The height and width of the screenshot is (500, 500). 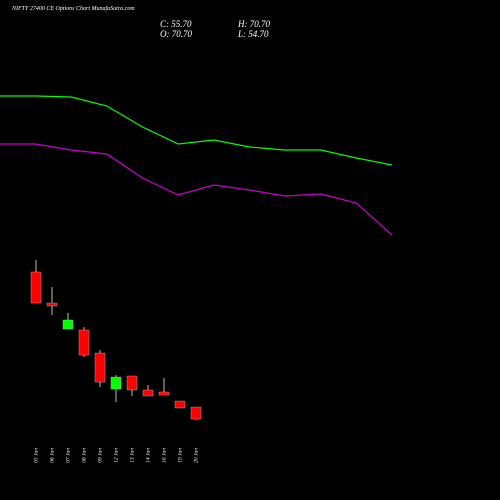 I want to click on x-tick-label: 20 Jun, so click(x=196, y=455).